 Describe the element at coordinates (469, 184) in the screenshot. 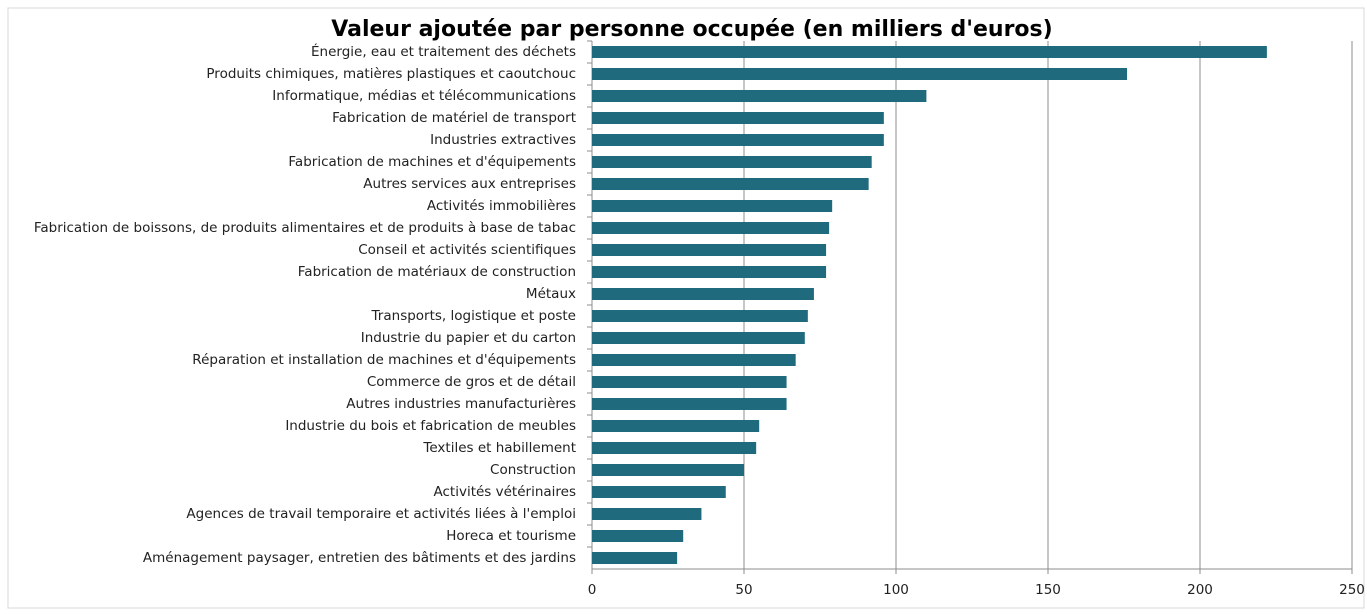

I see `y-tick-label: Autres services aux entreprises` at that location.